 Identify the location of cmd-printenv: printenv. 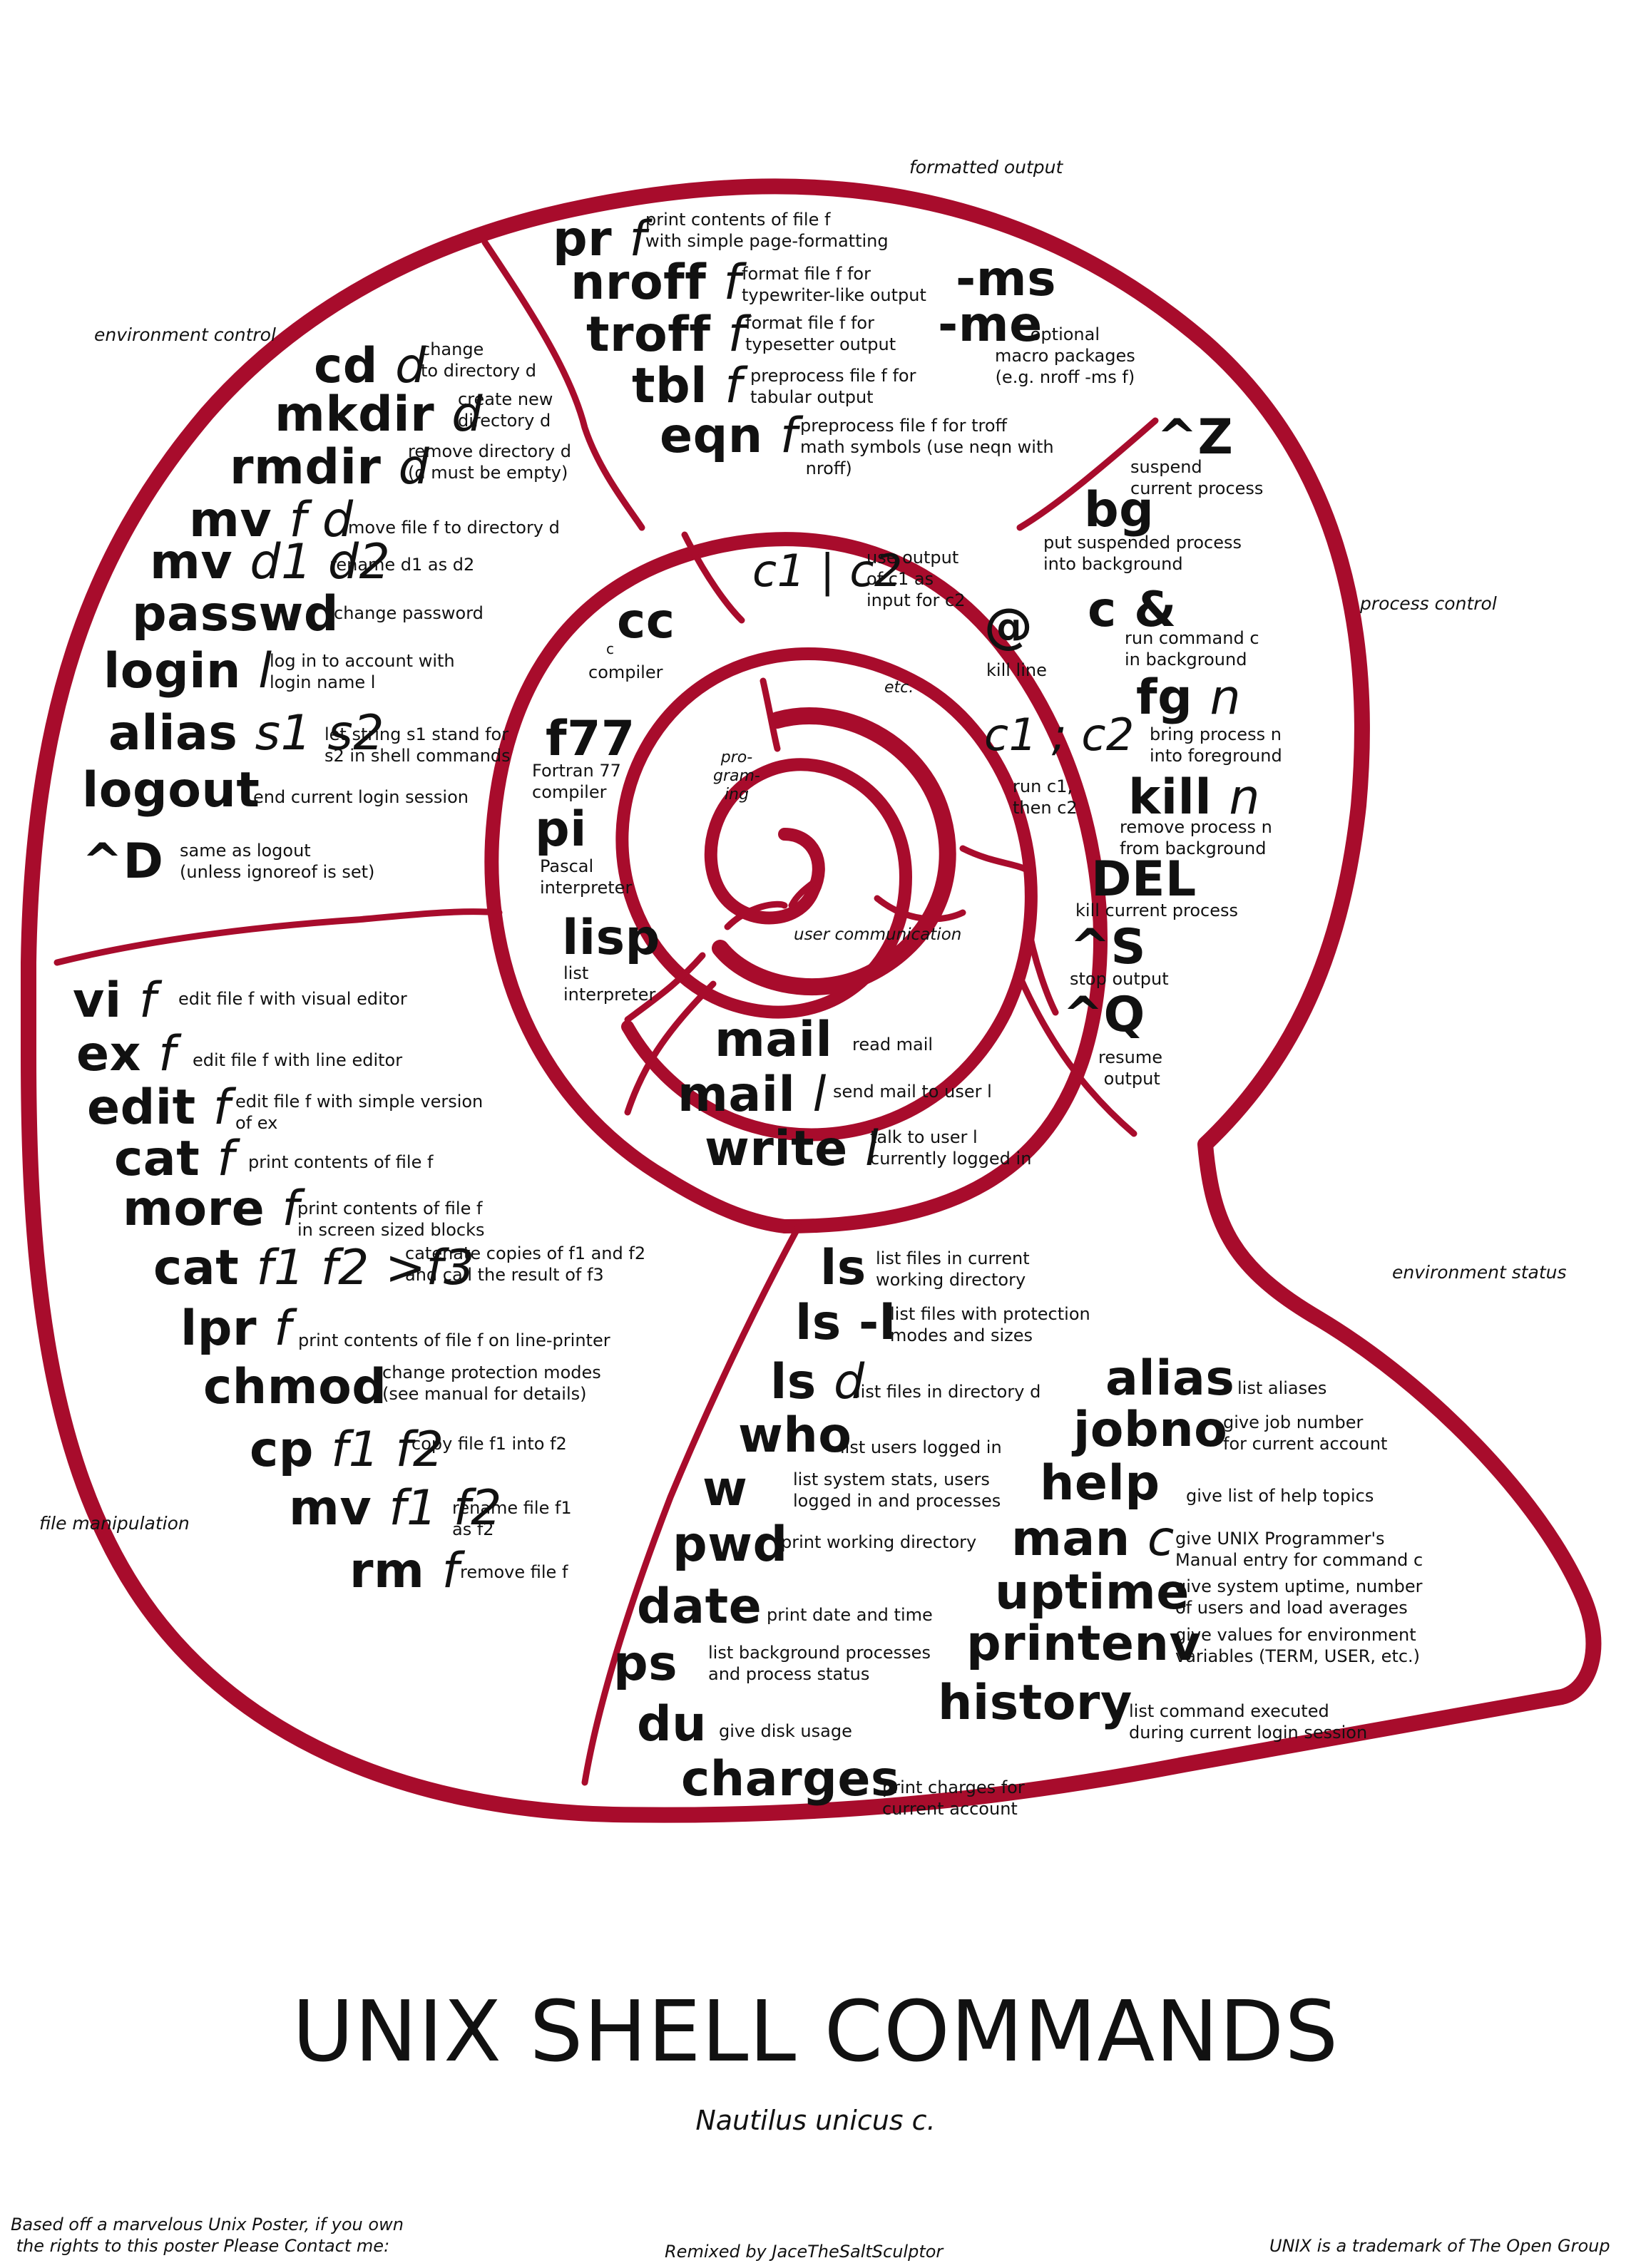
(1084, 1644).